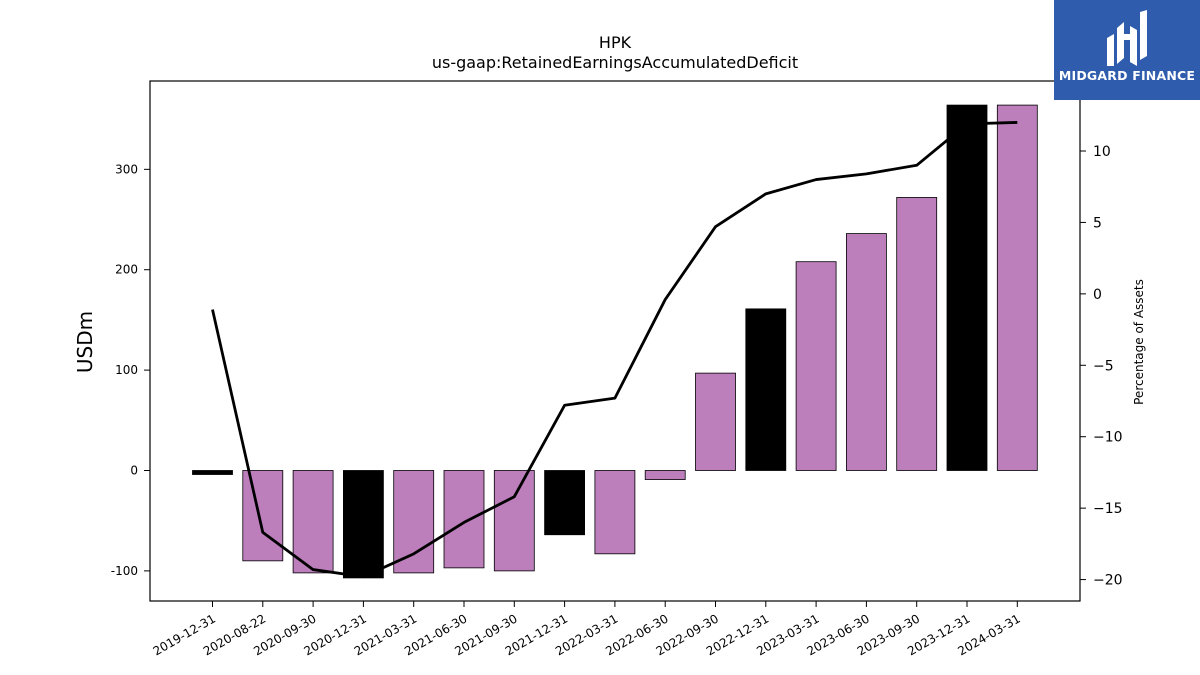 The height and width of the screenshot is (675, 1200). Describe the element at coordinates (1097, 295) in the screenshot. I see `y2-tick-label: 0` at that location.